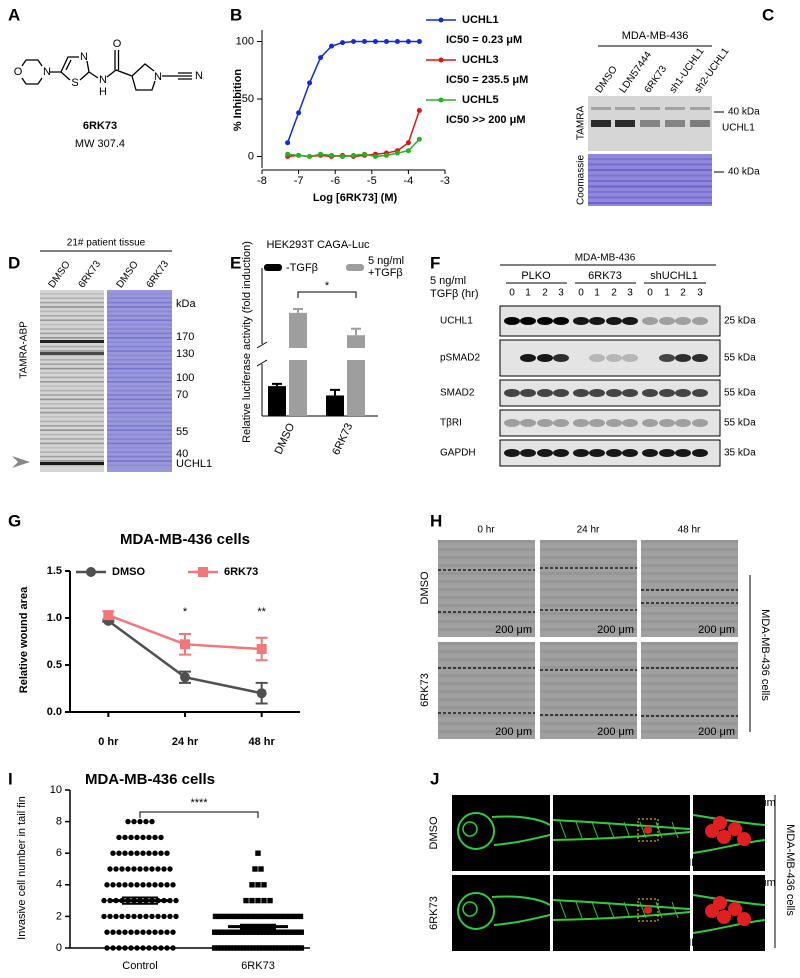  Describe the element at coordinates (185, 612) in the screenshot. I see `significance: *` at that location.